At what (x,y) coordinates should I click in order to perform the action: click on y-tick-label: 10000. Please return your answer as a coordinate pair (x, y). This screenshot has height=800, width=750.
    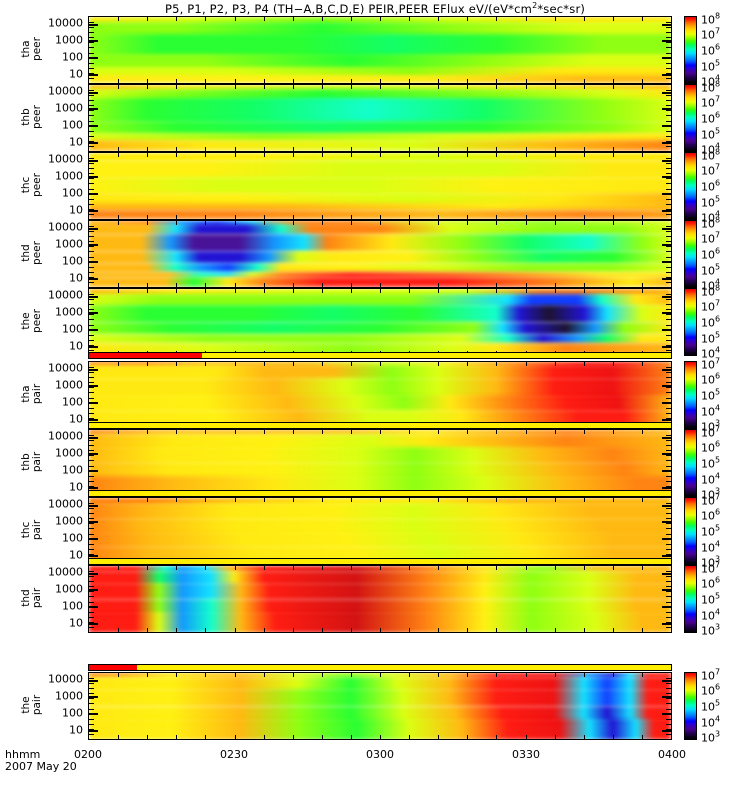
    Looking at the image, I should click on (65, 572).